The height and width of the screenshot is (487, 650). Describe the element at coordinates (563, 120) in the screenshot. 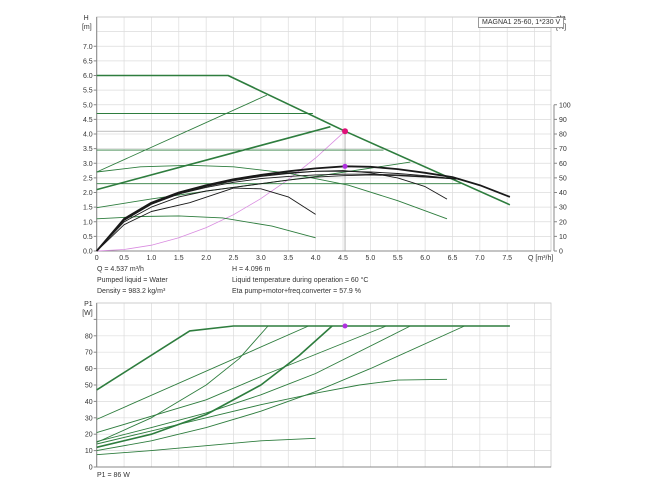

I see `y2-tick-label: 90` at that location.